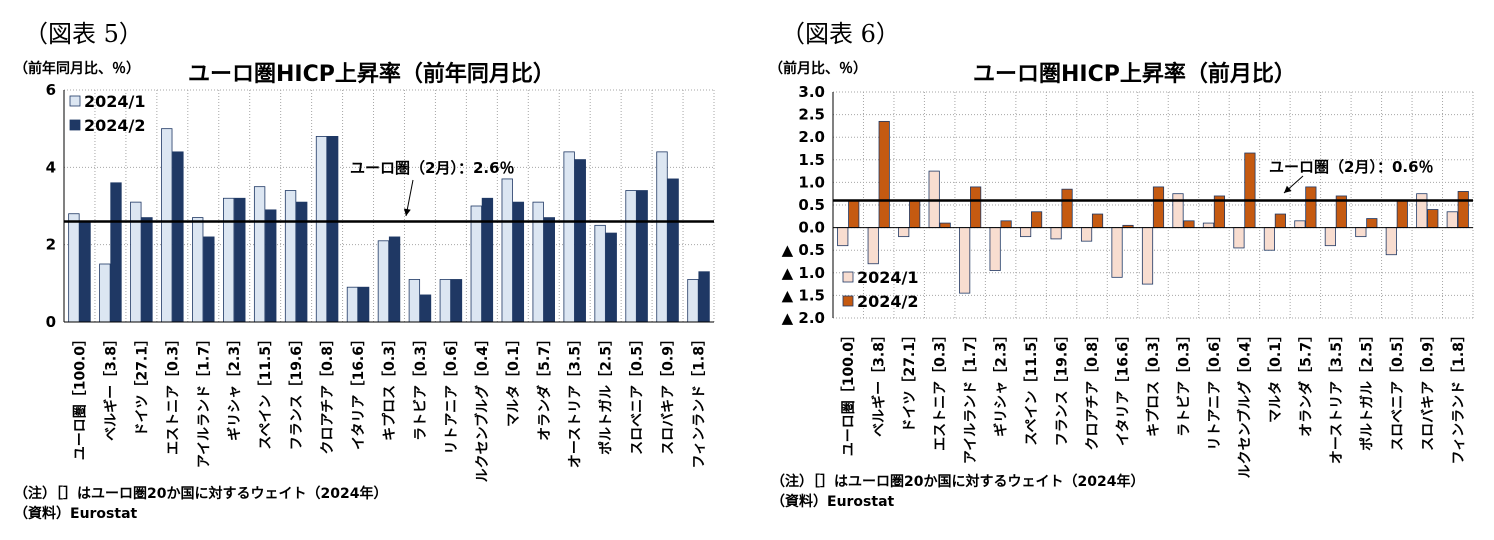 The height and width of the screenshot is (540, 1494). What do you see at coordinates (76, 514) in the screenshot?
I see `note-source: （資料）Eurostat` at bounding box center [76, 514].